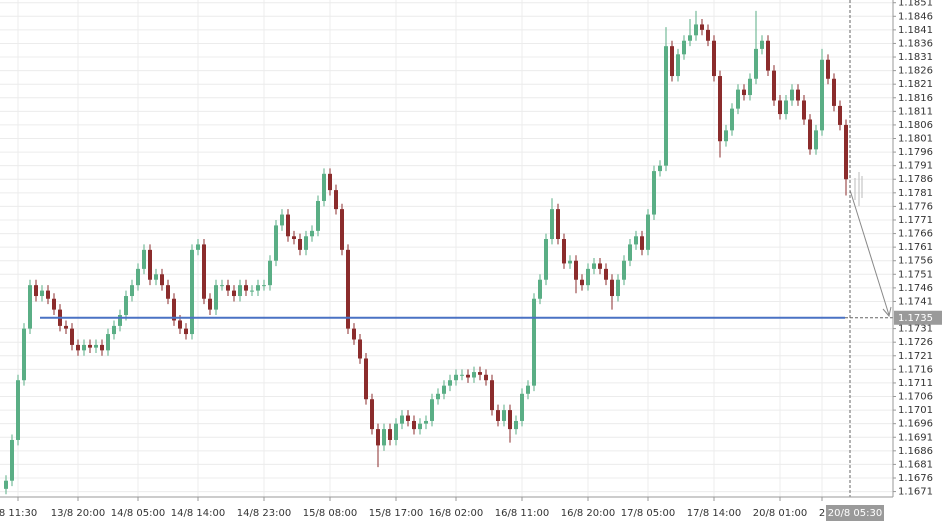 This screenshot has width=942, height=524. What do you see at coordinates (396, 513) in the screenshot?
I see `x-tick-label: 15/8 17:00` at bounding box center [396, 513].